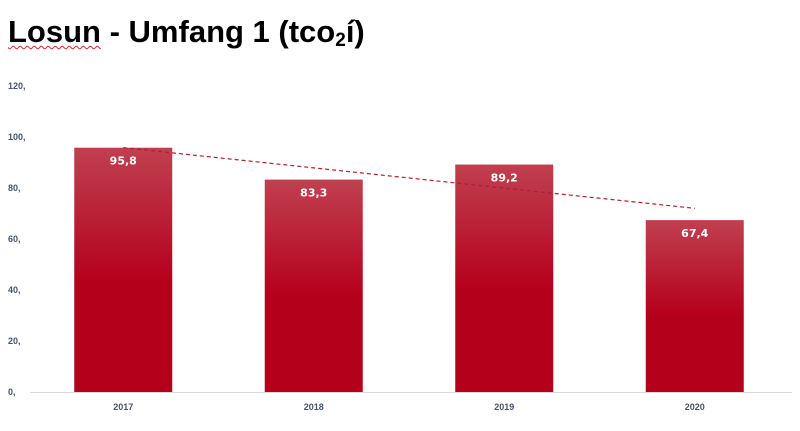 Image resolution: width=800 pixels, height=431 pixels. Describe the element at coordinates (504, 178) in the screenshot. I see `bar-value-label: 89,2` at that location.